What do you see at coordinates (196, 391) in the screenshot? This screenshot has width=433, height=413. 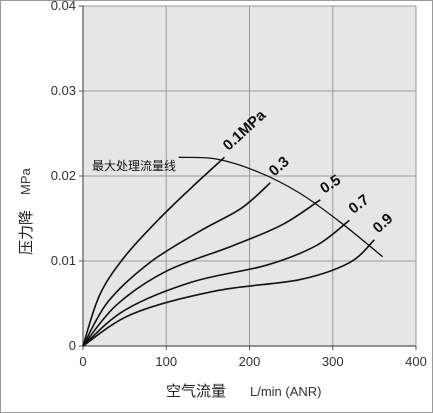 I see `x-axis-label: 空气流量` at bounding box center [196, 391].